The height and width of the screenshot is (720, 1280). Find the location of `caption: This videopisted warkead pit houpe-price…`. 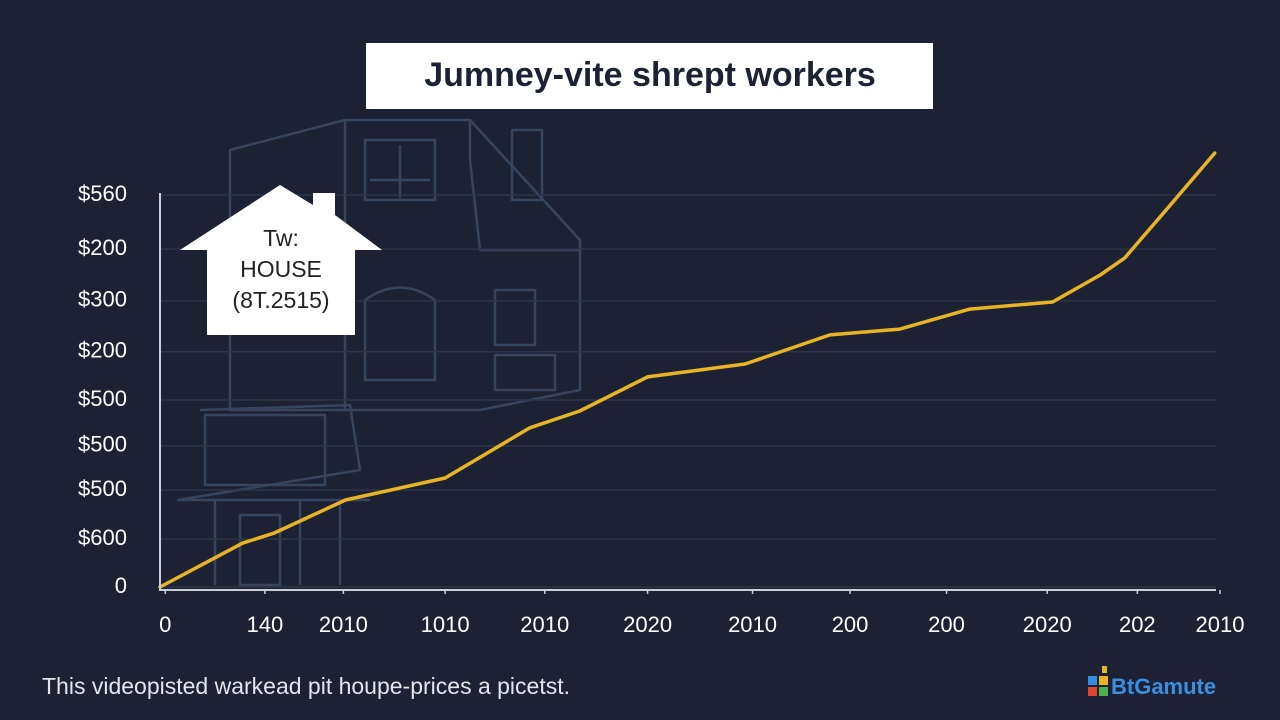

caption: This videopisted warkead pit houpe-price… is located at coordinates (306, 686).